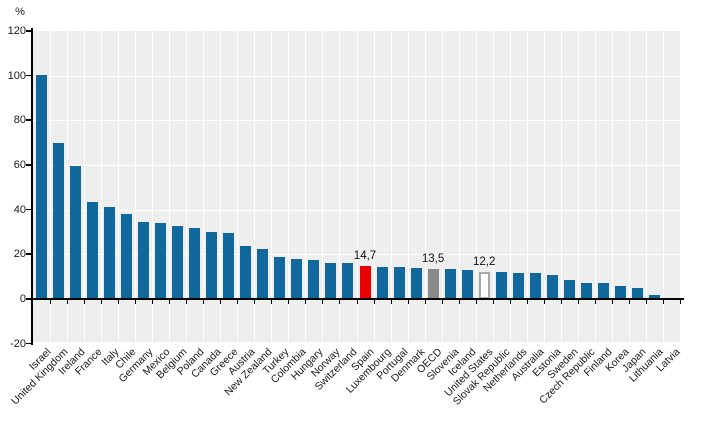 The height and width of the screenshot is (446, 711). What do you see at coordinates (552, 287) in the screenshot?
I see `bar-estonia` at bounding box center [552, 287].